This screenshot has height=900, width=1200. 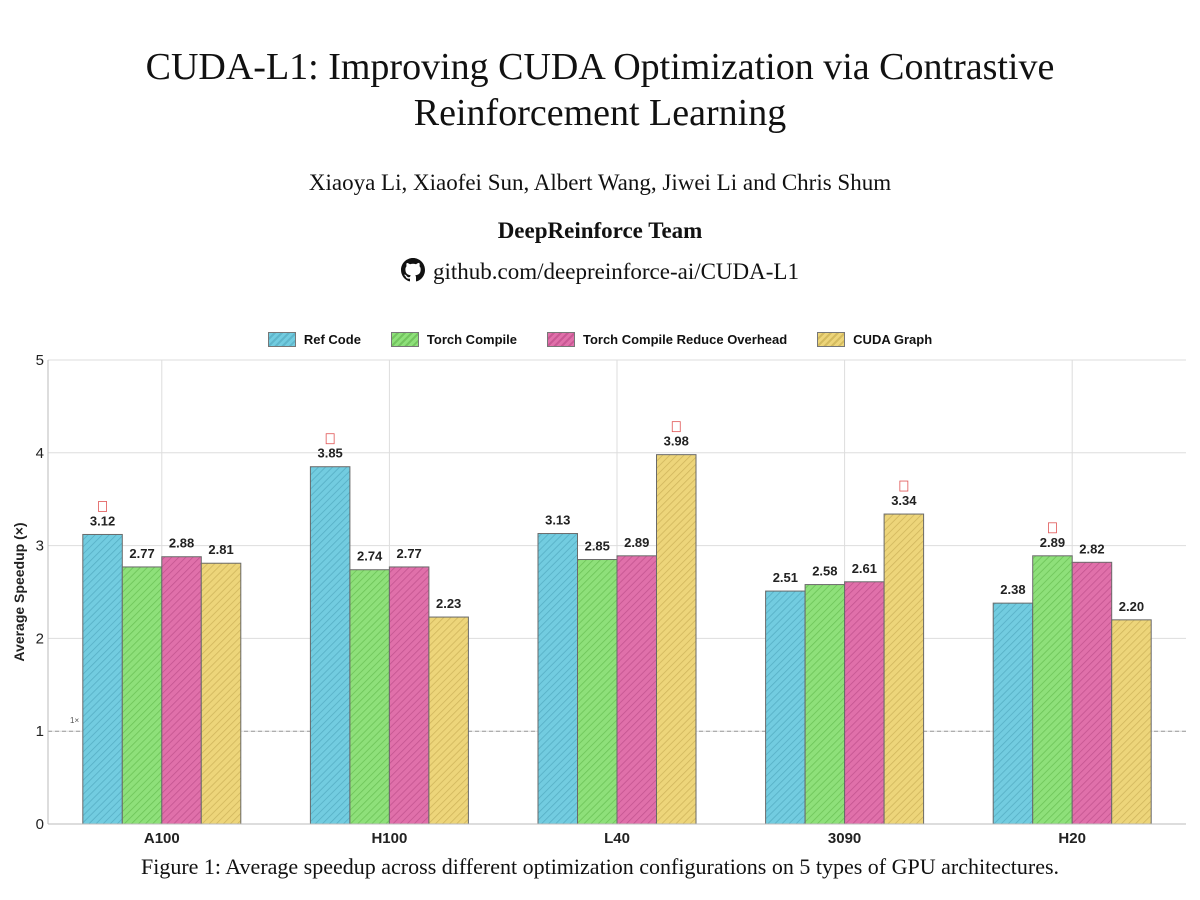 What do you see at coordinates (74, 720) in the screenshot?
I see `baseline-label: 1×` at bounding box center [74, 720].